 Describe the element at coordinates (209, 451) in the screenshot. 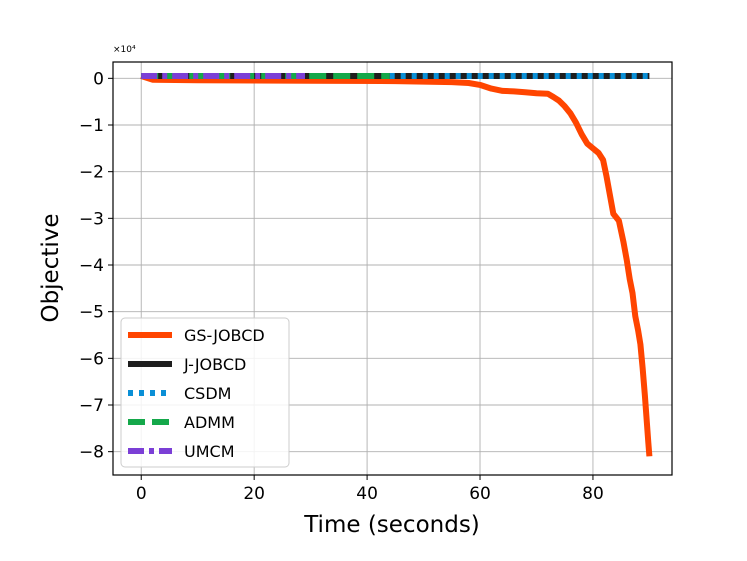

I see `legend-label: UMCM` at that location.